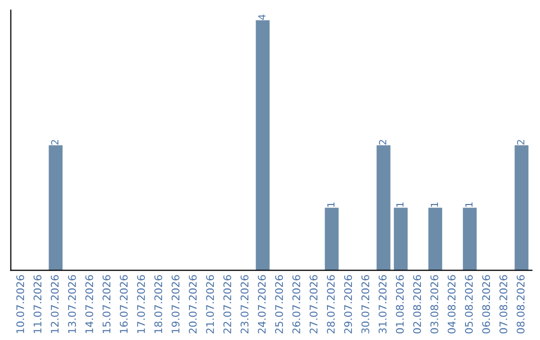 The width and height of the screenshot is (540, 340). What do you see at coordinates (434, 304) in the screenshot?
I see `x-tick-label: 03.08.2026` at bounding box center [434, 304].